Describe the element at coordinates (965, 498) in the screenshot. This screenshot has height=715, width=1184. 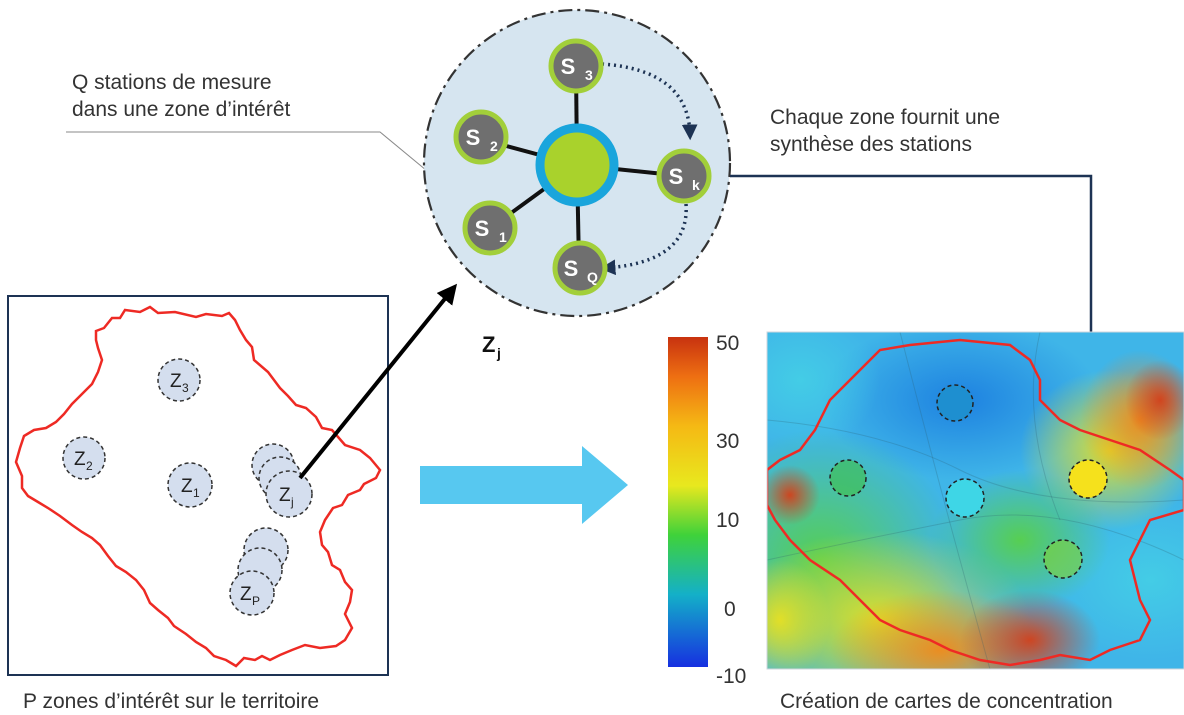
I see `map-zone-center` at that location.